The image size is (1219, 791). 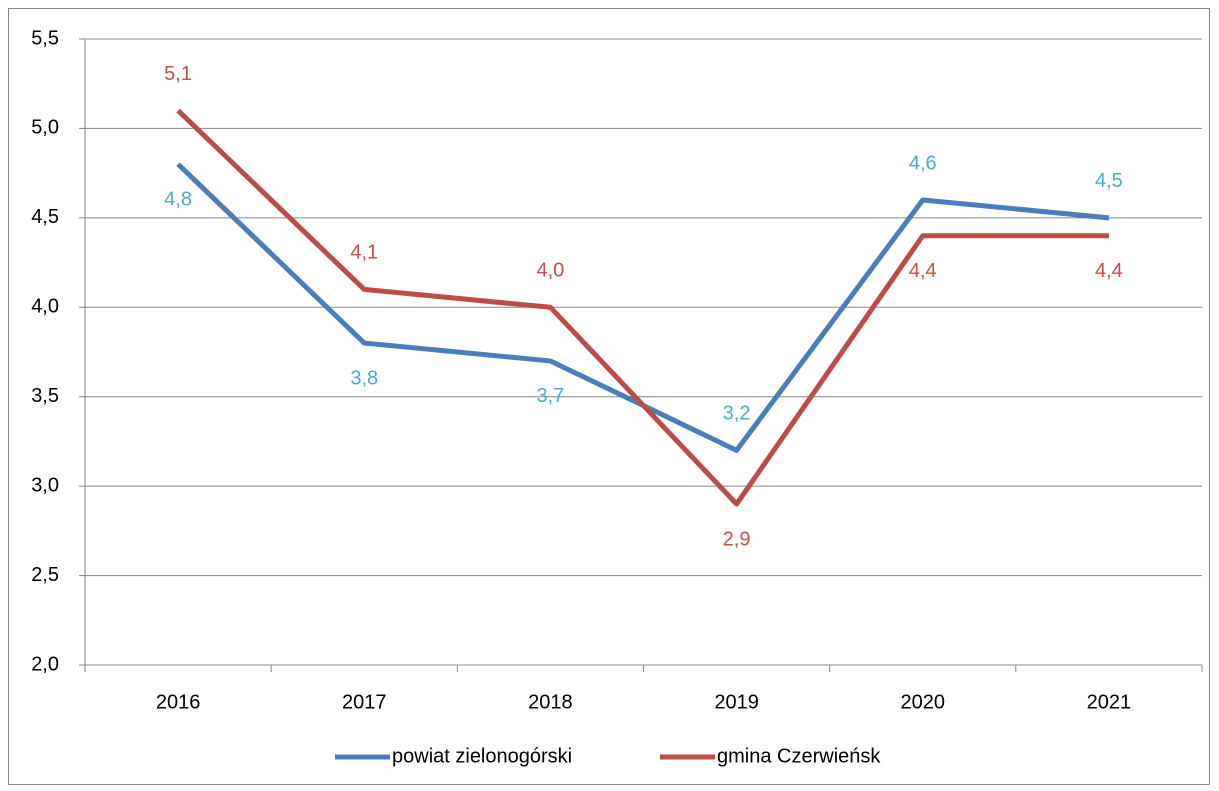 What do you see at coordinates (550, 702) in the screenshot?
I see `x-tick-label: 2018` at bounding box center [550, 702].